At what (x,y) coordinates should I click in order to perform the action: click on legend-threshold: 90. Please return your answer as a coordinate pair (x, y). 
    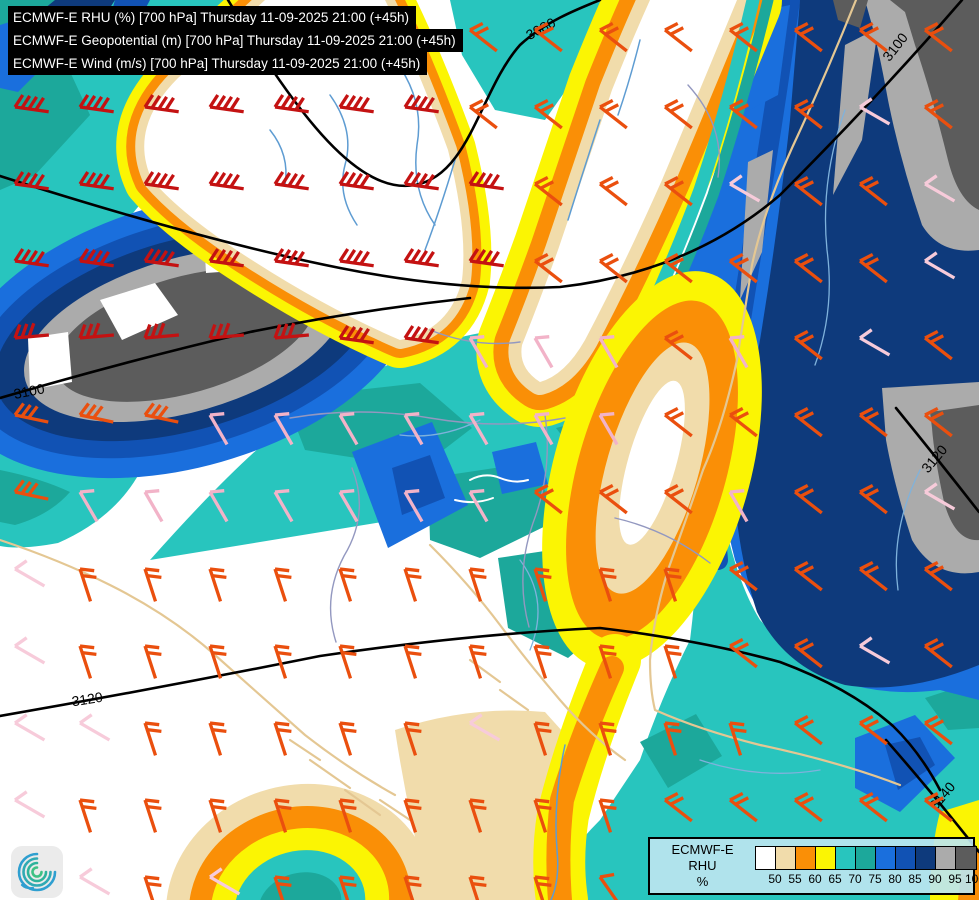
    Looking at the image, I should click on (935, 879).